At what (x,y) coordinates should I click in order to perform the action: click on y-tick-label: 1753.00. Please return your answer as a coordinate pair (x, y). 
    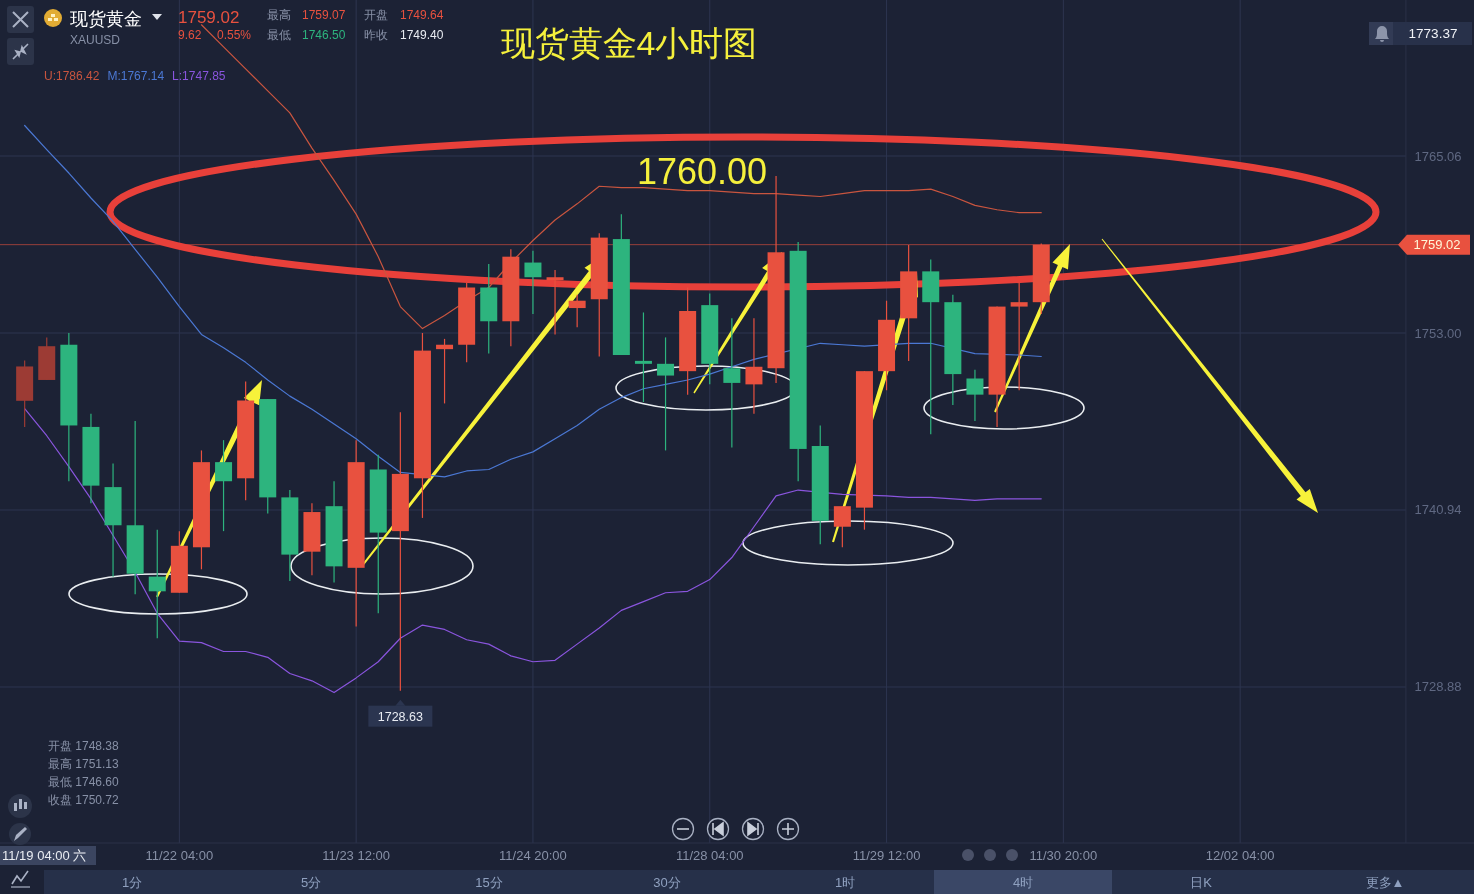
    Looking at the image, I should click on (1438, 333).